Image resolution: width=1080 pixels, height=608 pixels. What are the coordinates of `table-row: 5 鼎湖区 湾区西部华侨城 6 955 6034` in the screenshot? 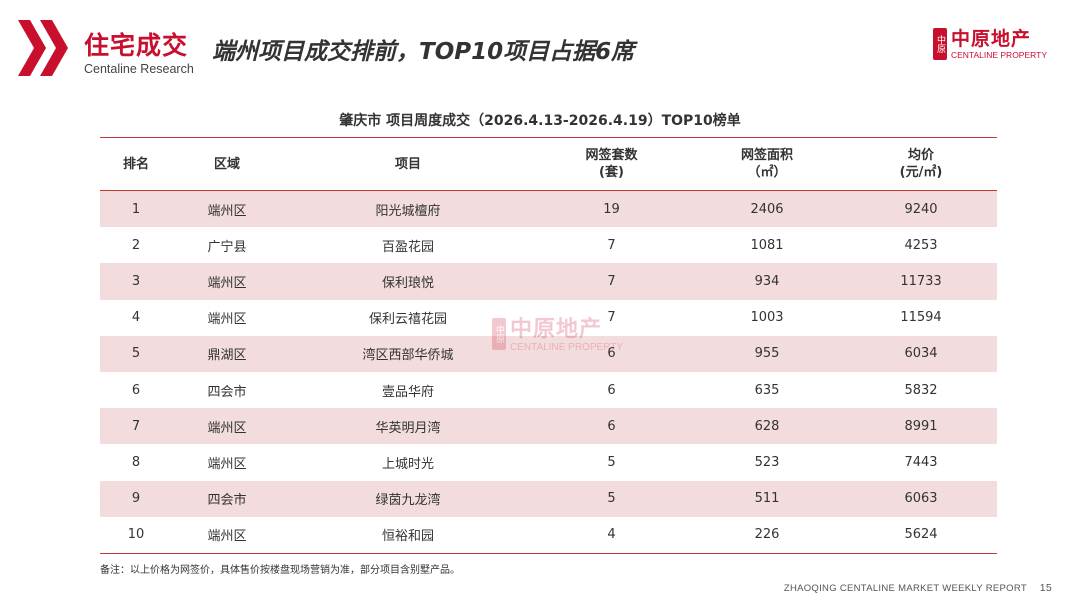 It's located at (548, 353).